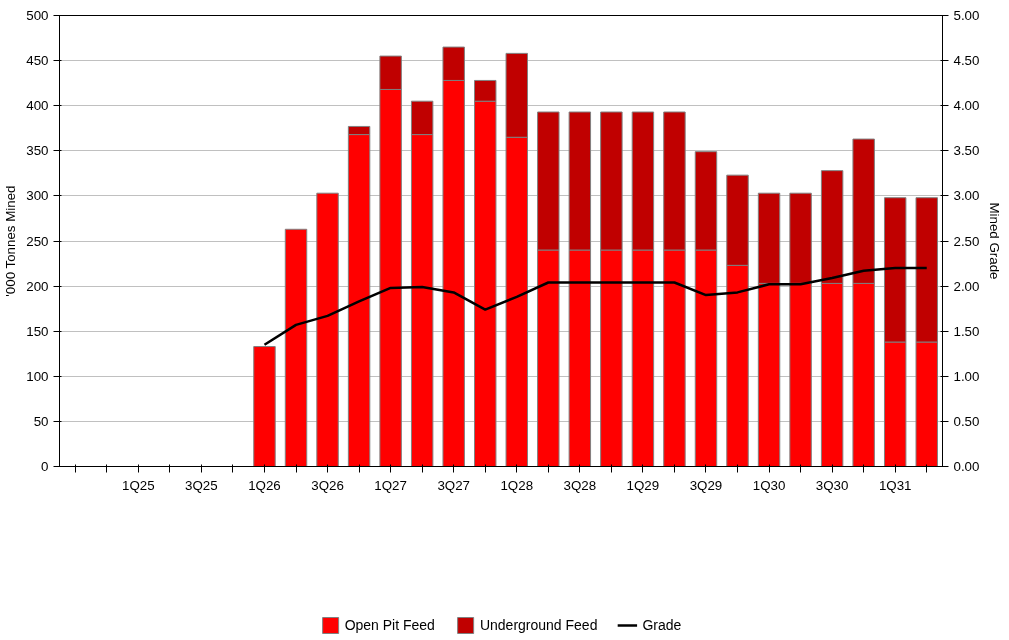 This screenshot has width=1009, height=640. What do you see at coordinates (37, 331) in the screenshot?
I see `y-tick-label: 150` at bounding box center [37, 331].